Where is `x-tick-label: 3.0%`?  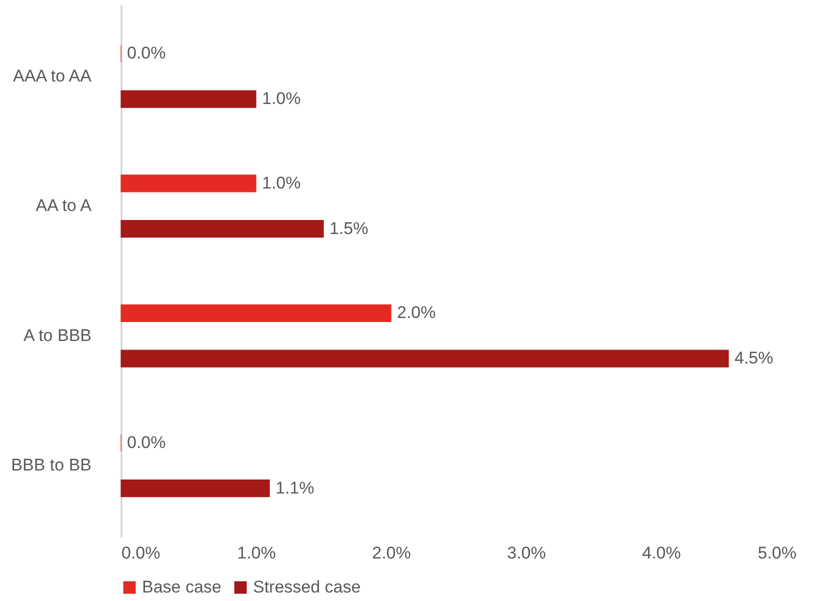 x-tick-label: 3.0% is located at coordinates (526, 553).